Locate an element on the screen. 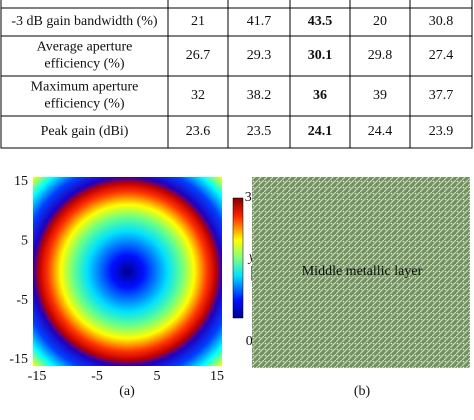 The width and height of the screenshot is (474, 420). cell-value: 39 is located at coordinates (380, 95).